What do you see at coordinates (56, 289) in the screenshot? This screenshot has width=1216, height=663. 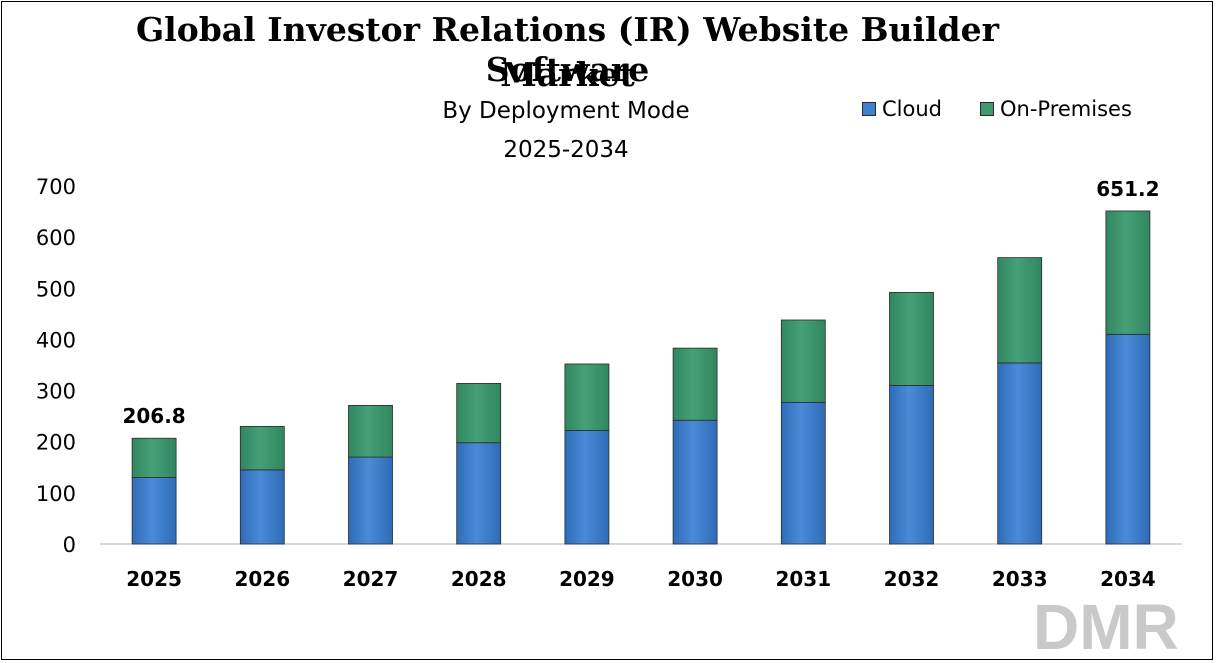 I see `y-tick-label: 500` at bounding box center [56, 289].